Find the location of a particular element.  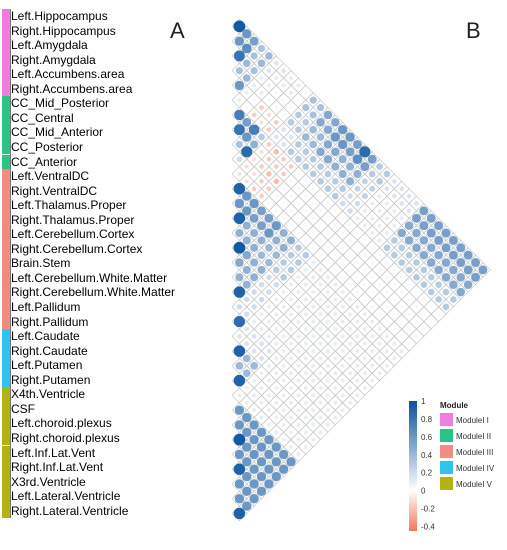

region-label: Right.Thalamus.Proper is located at coordinates (73, 219).